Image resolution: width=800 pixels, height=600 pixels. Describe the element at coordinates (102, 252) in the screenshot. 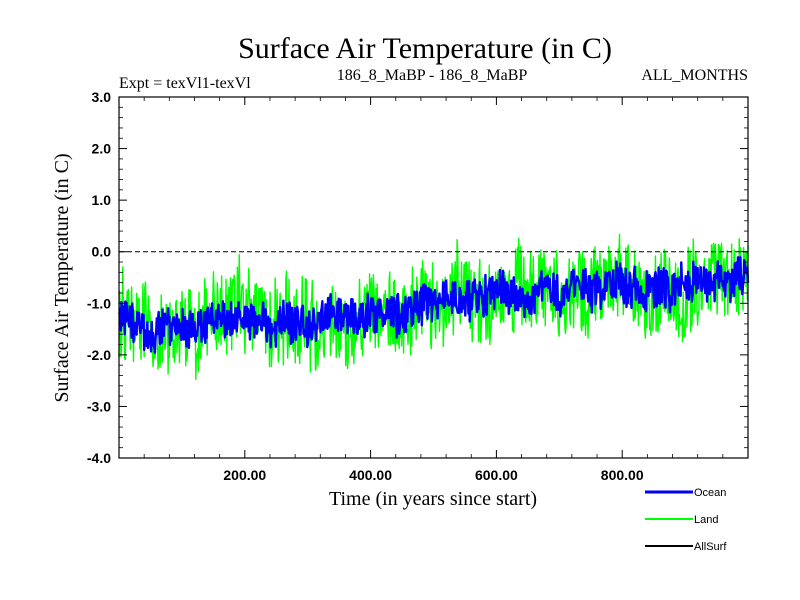

I see `y-tick-label: 0.0` at that location.